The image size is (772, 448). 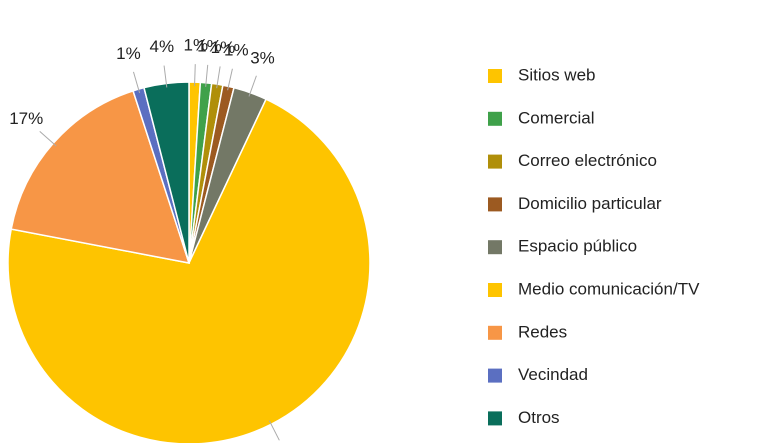 I want to click on legend-label: Correo electrónico, so click(x=587, y=160).